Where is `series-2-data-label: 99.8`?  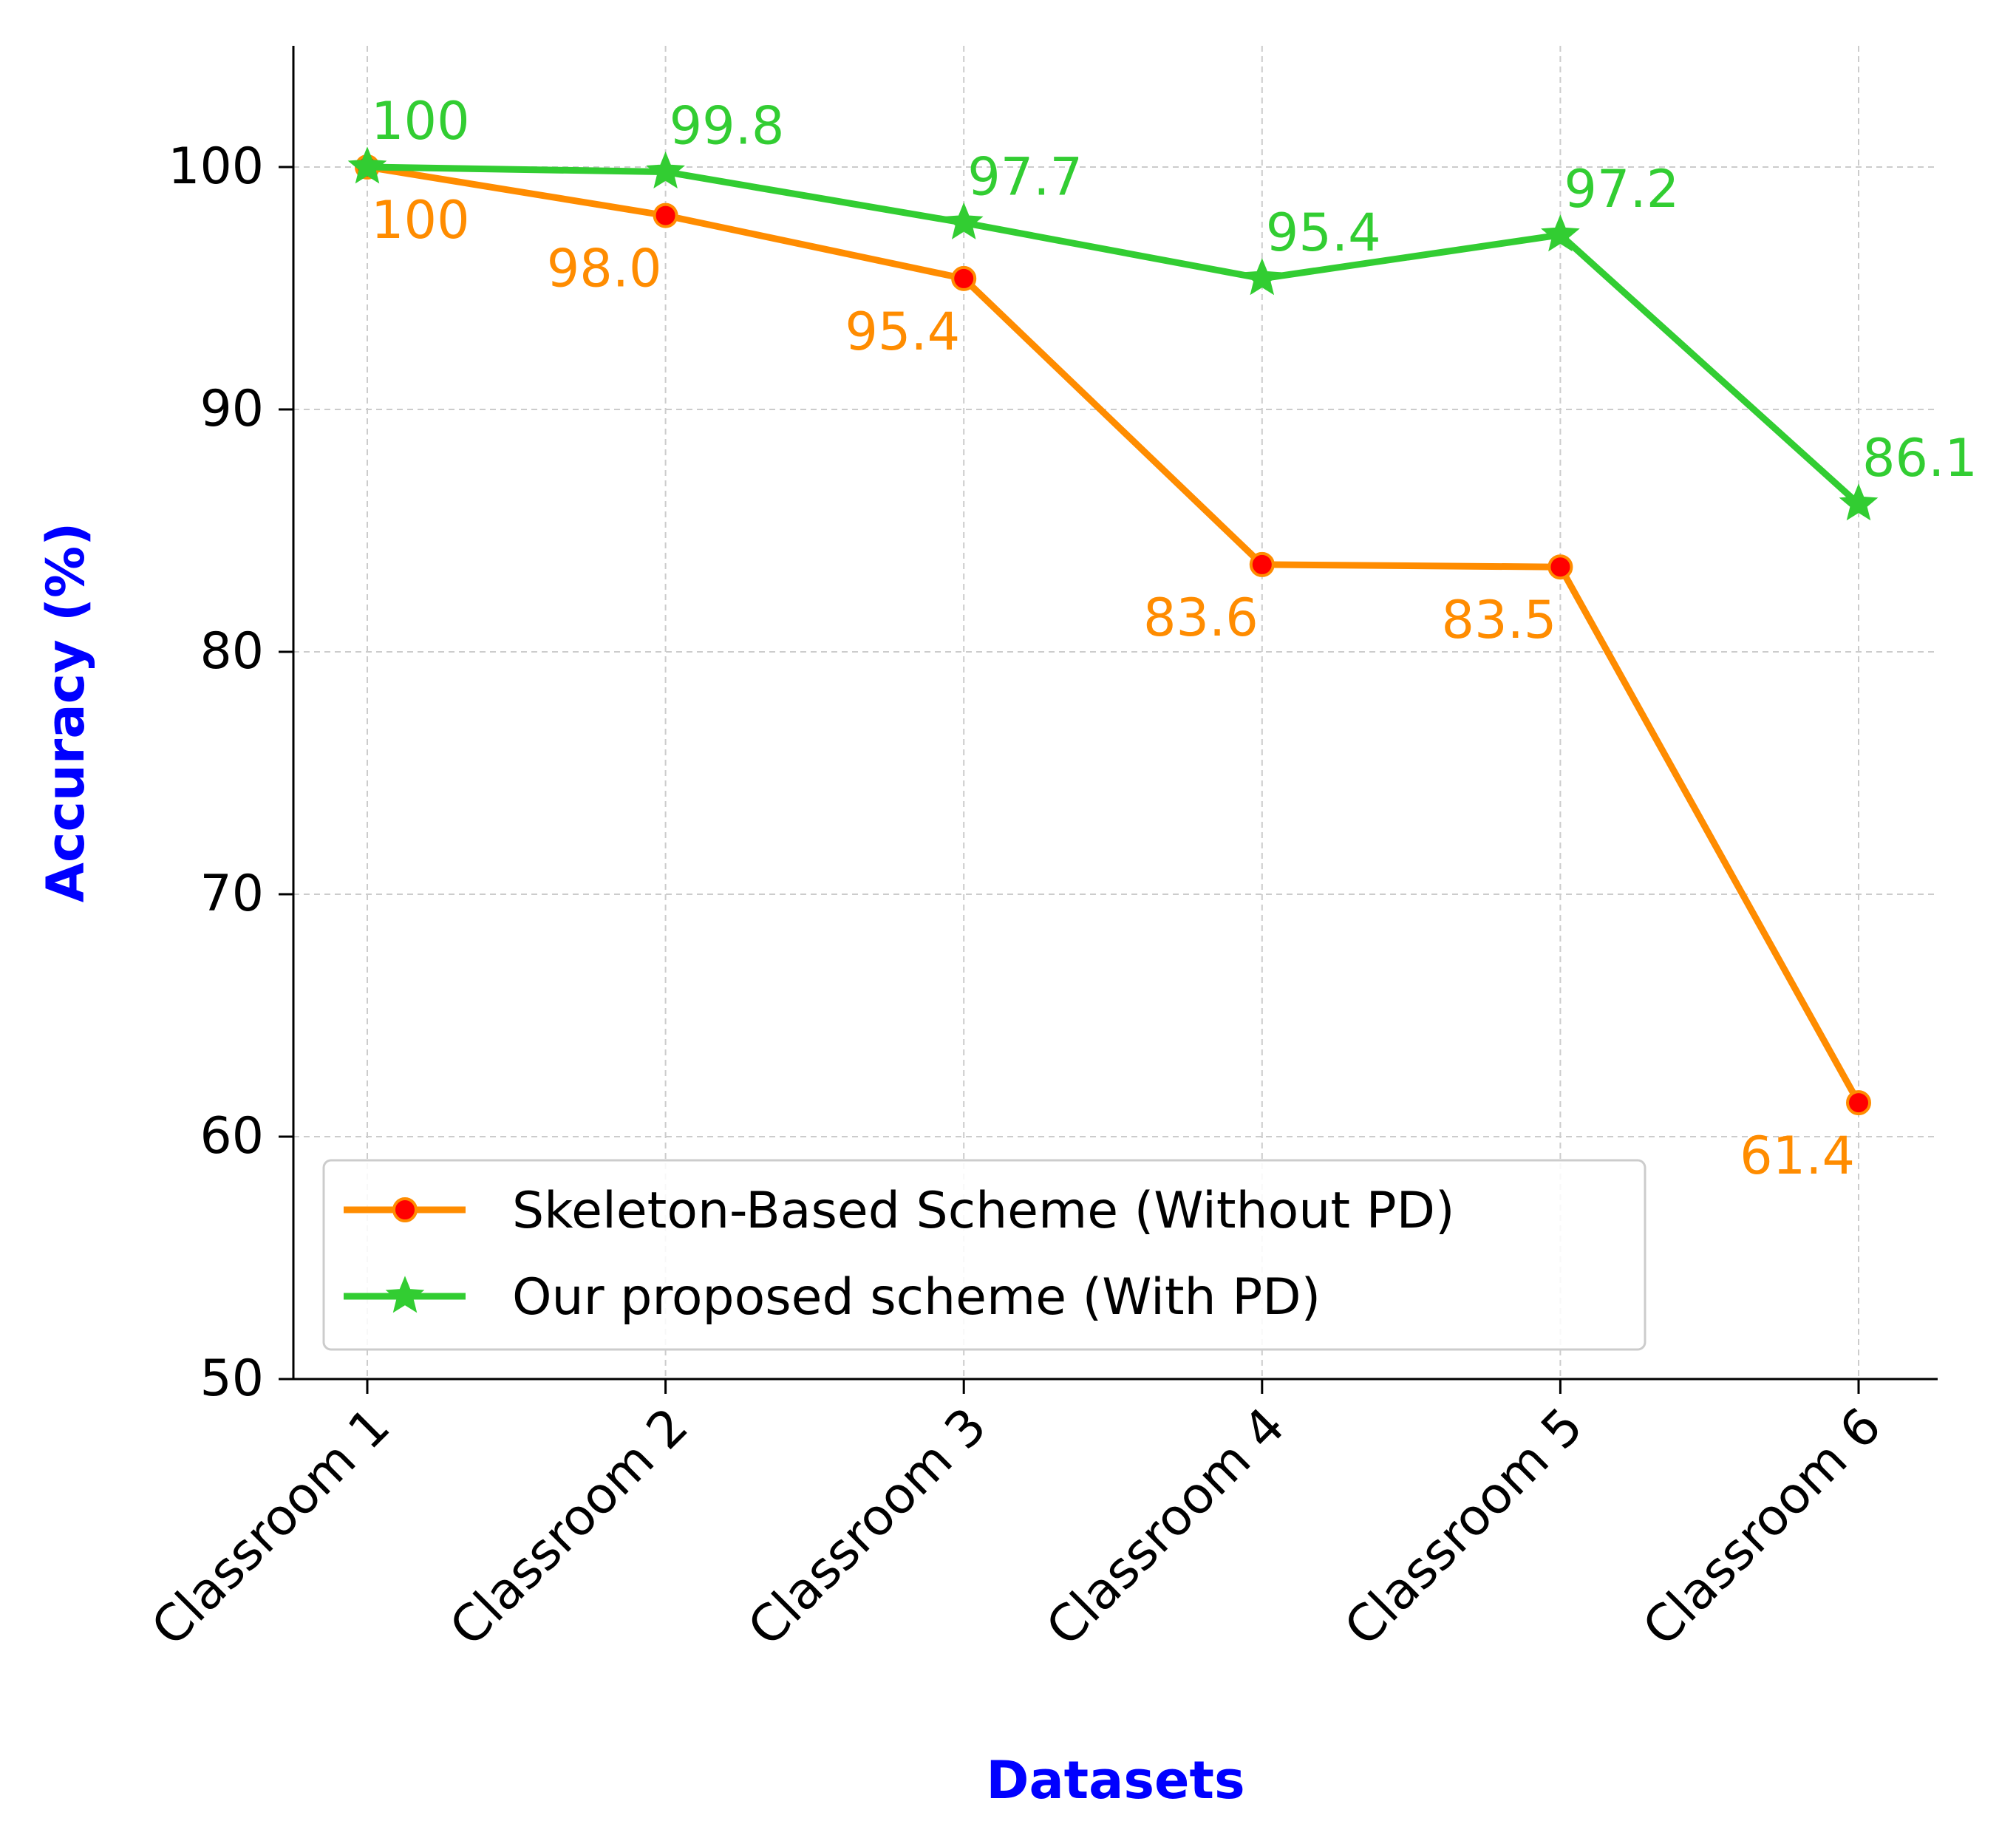 series-2-data-label: 99.8 is located at coordinates (727, 126).